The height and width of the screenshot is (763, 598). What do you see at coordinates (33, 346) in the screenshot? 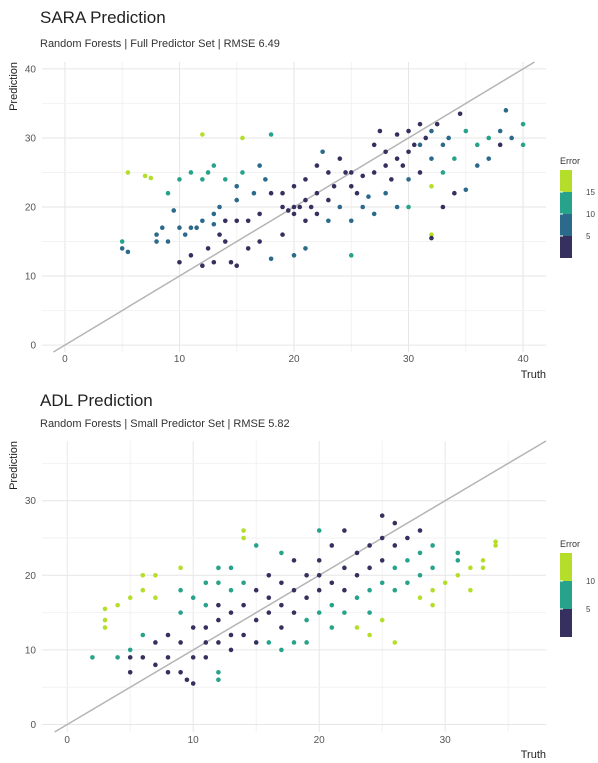
I see `y-tick-label: 0` at bounding box center [33, 346].